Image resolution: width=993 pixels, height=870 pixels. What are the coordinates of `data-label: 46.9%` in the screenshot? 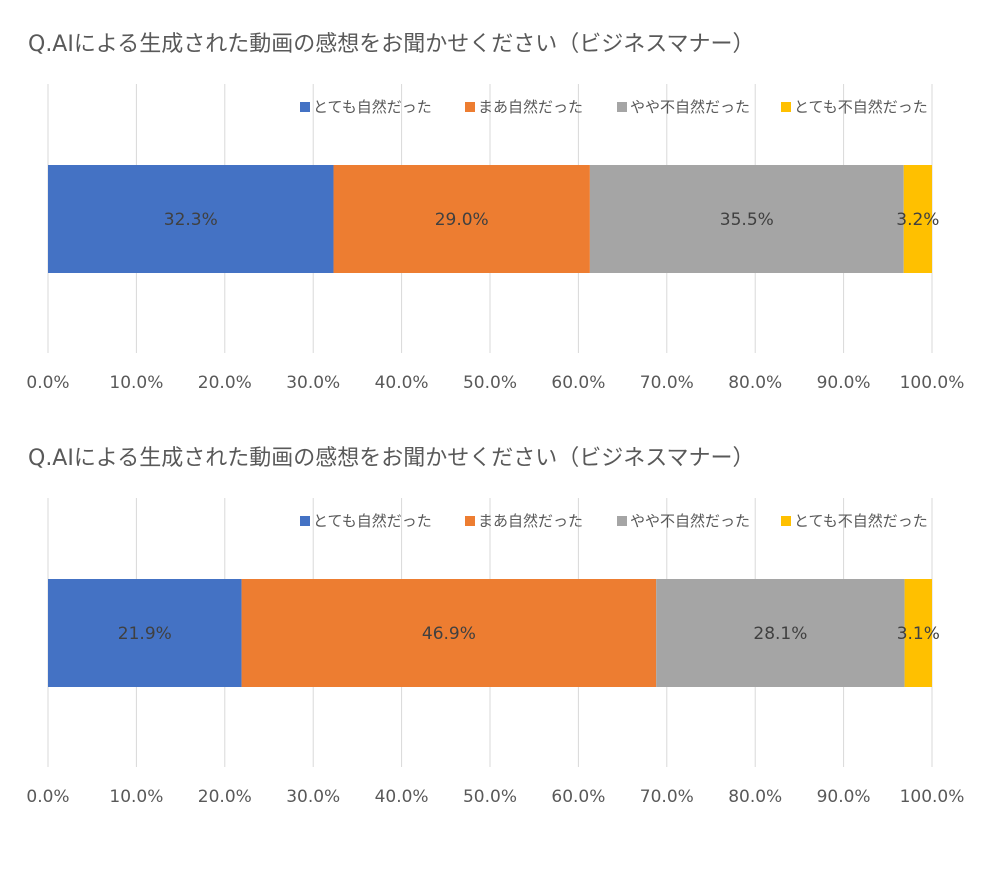 It's located at (449, 634).